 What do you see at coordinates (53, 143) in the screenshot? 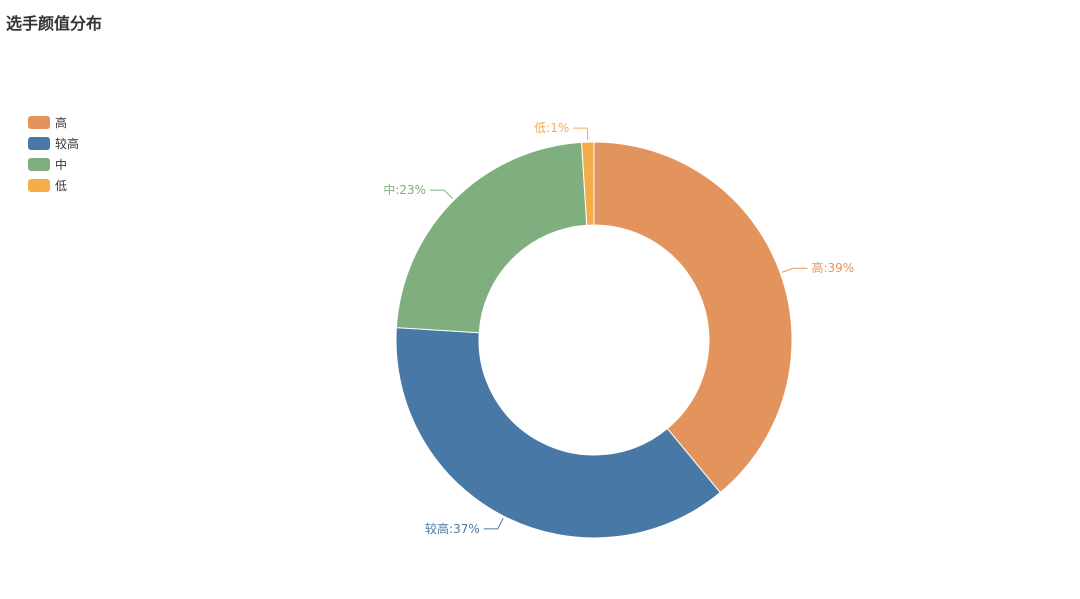
I see `legend-item-1: 较高` at bounding box center [53, 143].